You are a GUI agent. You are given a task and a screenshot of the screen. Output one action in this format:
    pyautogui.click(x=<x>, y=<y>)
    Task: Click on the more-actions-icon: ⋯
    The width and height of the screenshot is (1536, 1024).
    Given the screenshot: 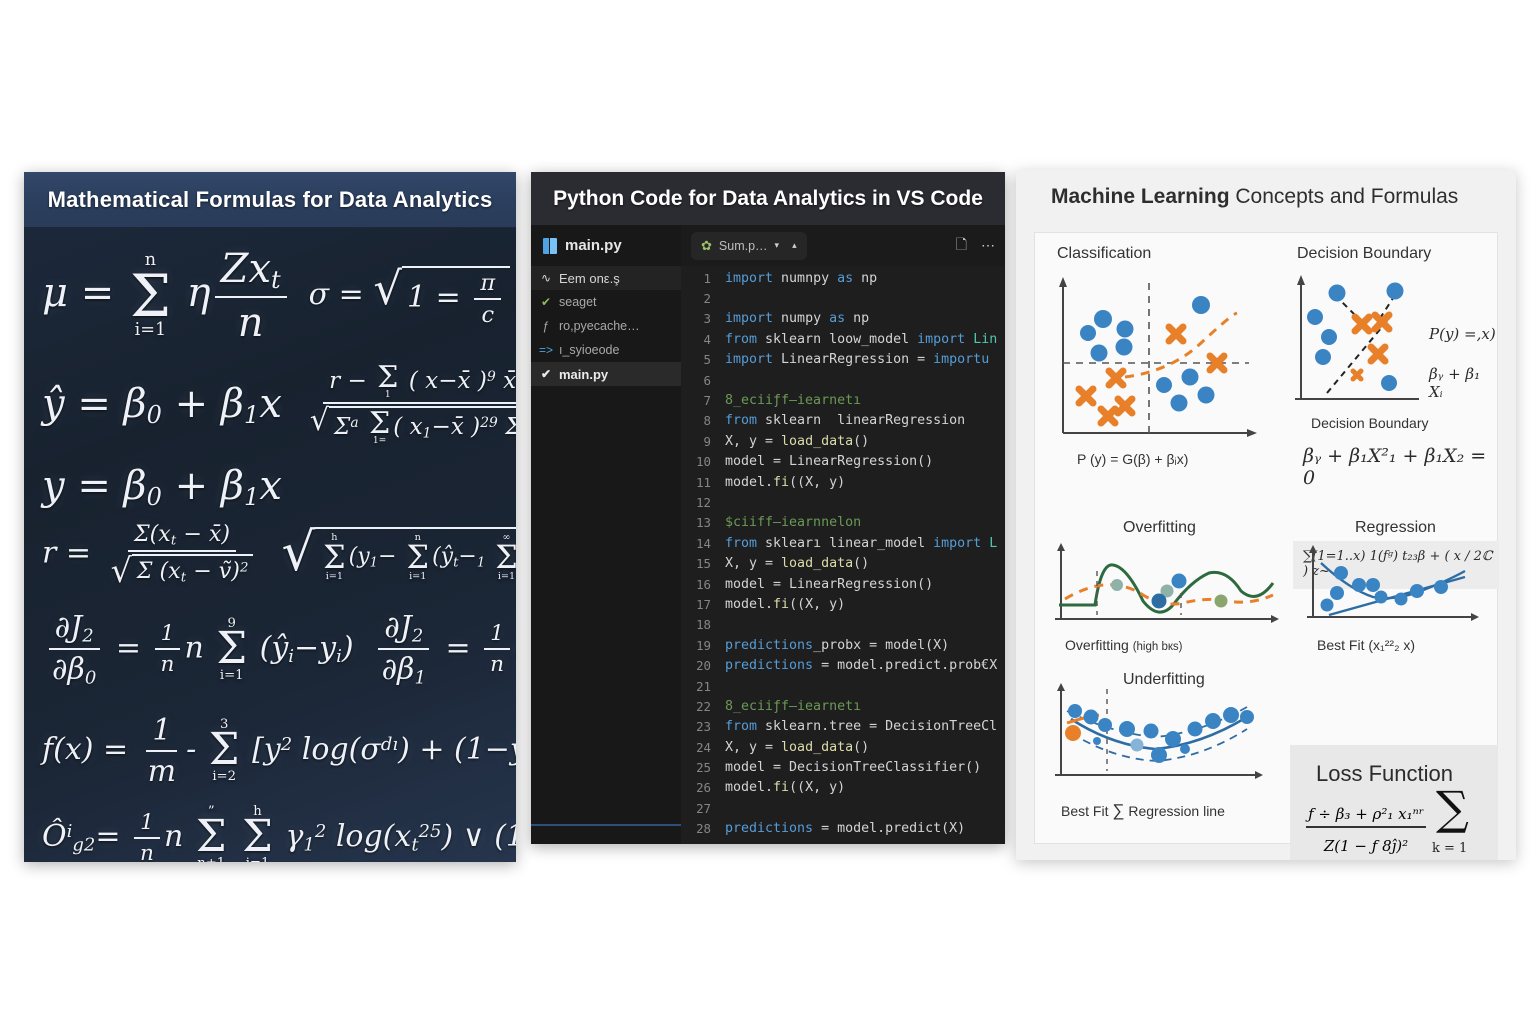 What is the action you would take?
    pyautogui.click(x=988, y=245)
    